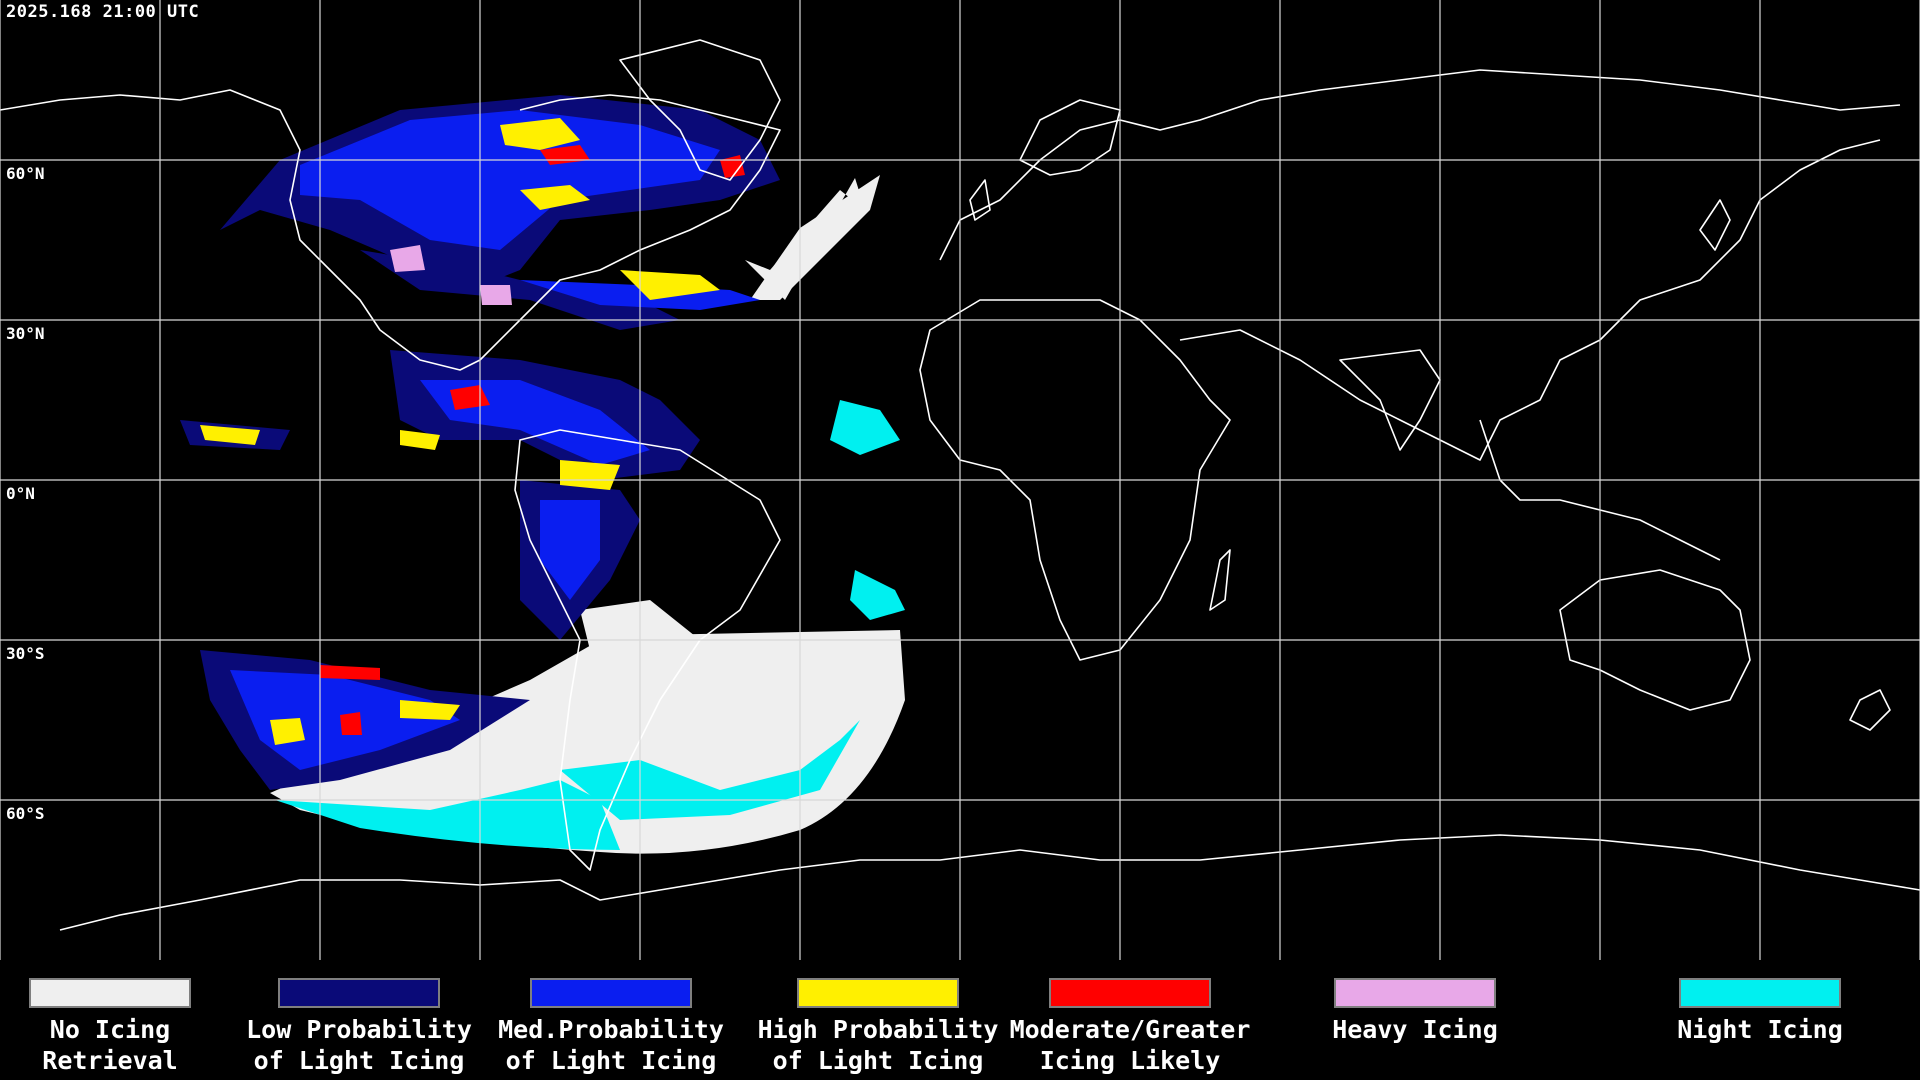 The width and height of the screenshot is (1920, 1080). I want to click on legend-label-moderate: Moderate/Greater Icing Likely, so click(1130, 1045).